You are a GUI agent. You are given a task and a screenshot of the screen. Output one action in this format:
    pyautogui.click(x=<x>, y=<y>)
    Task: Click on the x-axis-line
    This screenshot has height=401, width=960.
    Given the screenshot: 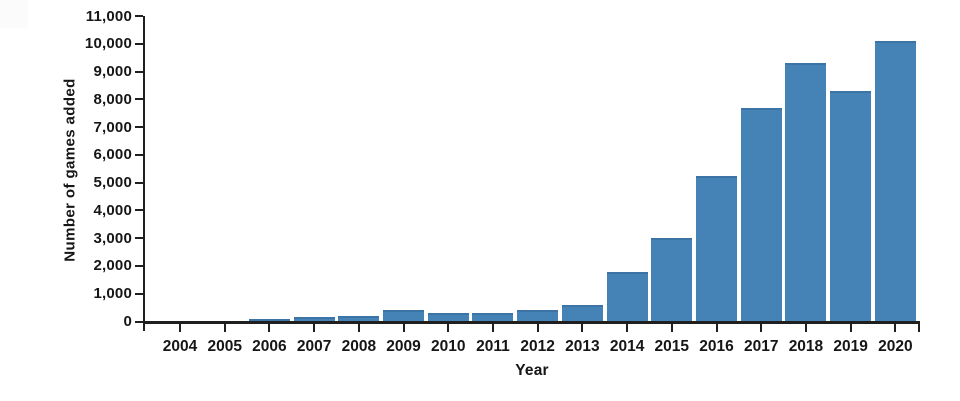 What is the action you would take?
    pyautogui.click(x=531, y=322)
    